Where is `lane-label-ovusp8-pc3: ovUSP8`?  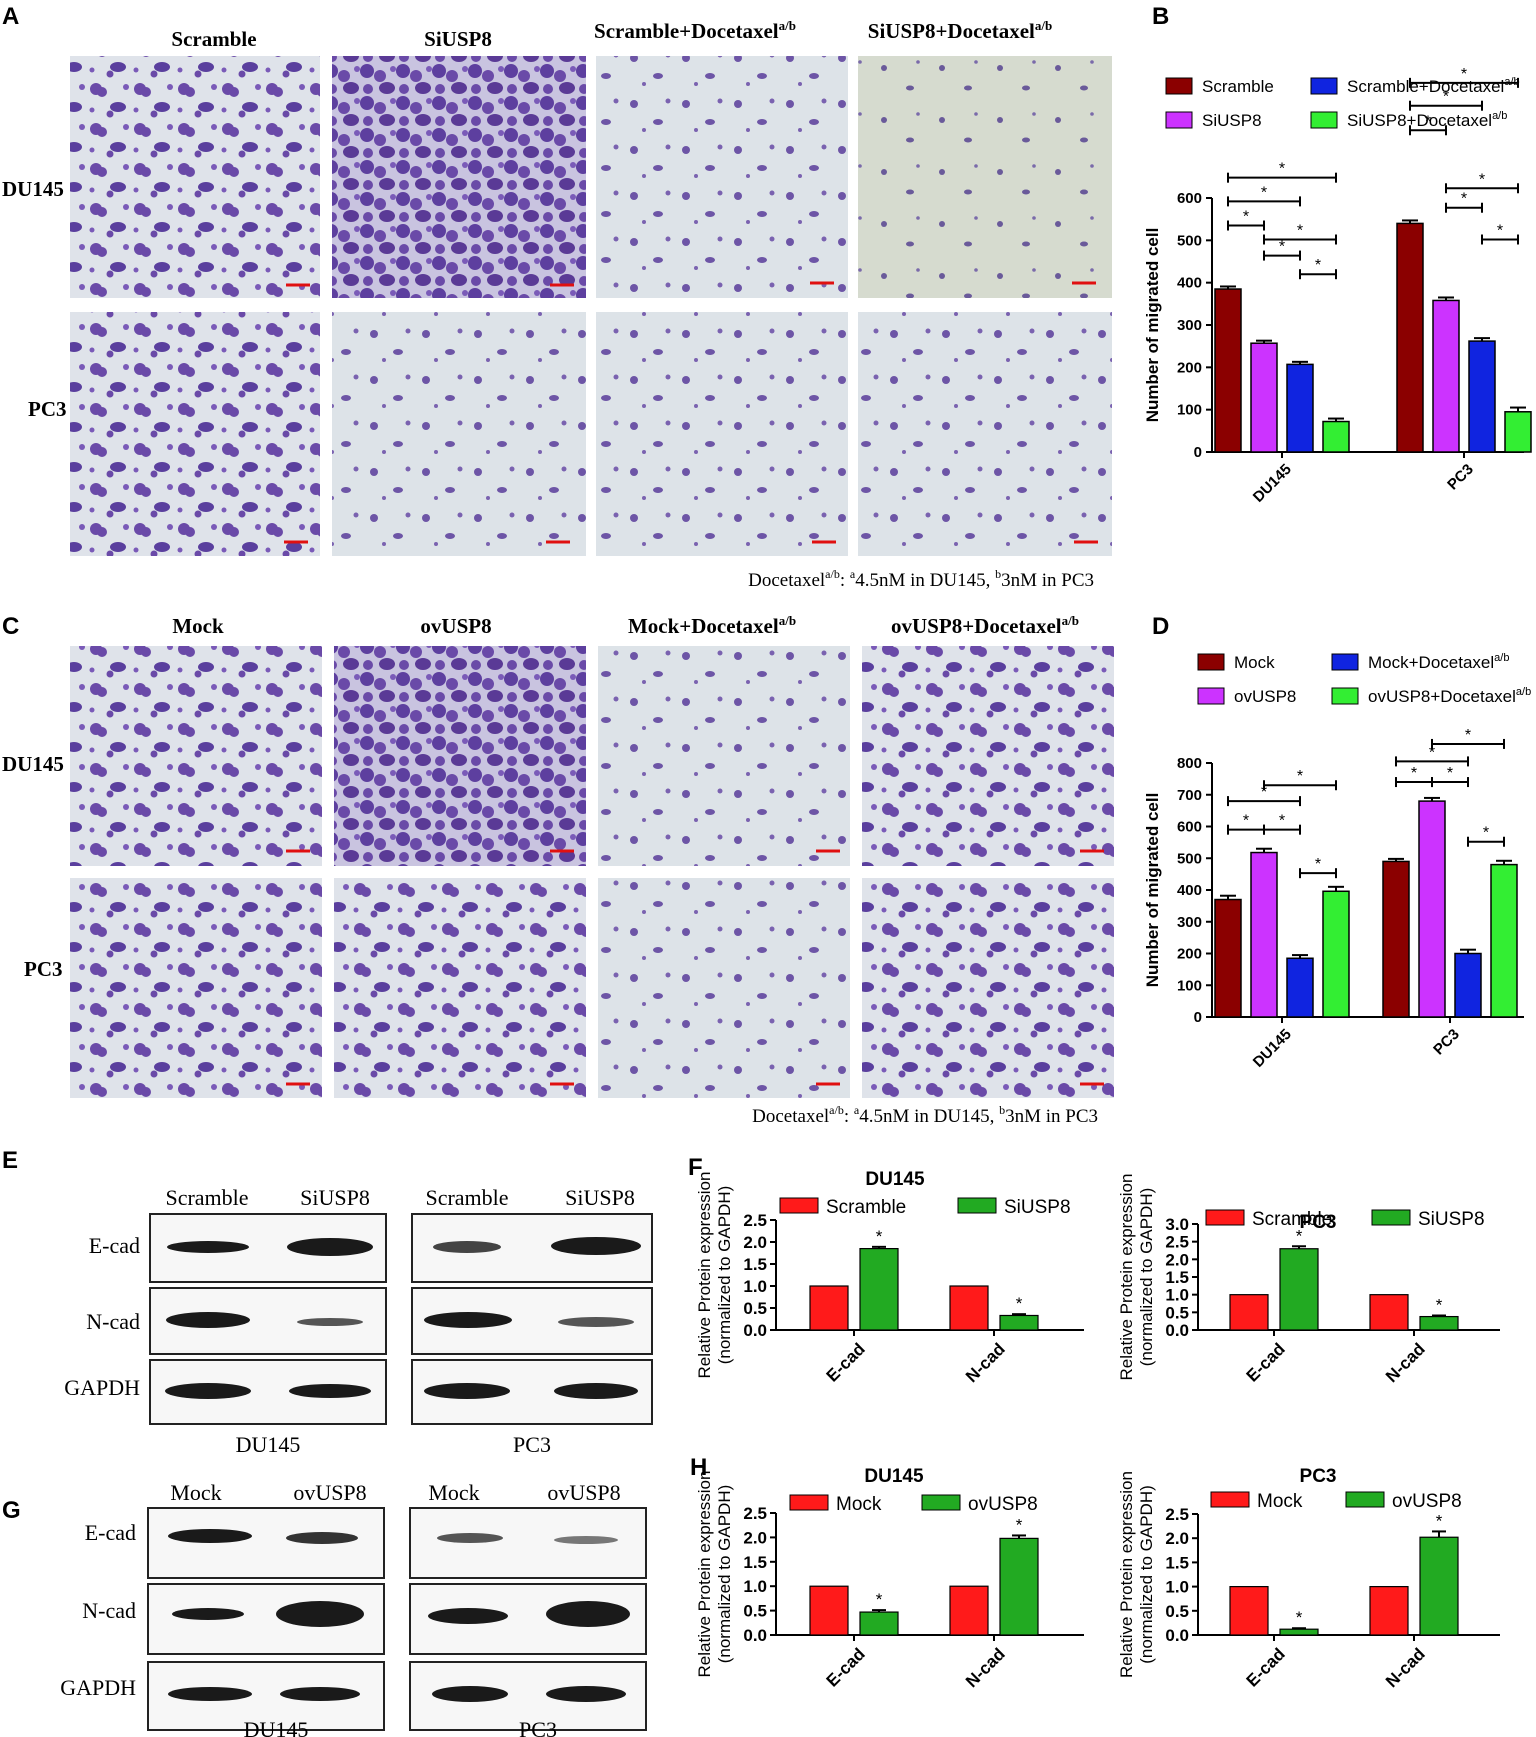 lane-label-ovusp8-pc3: ovUSP8 is located at coordinates (583, 1492).